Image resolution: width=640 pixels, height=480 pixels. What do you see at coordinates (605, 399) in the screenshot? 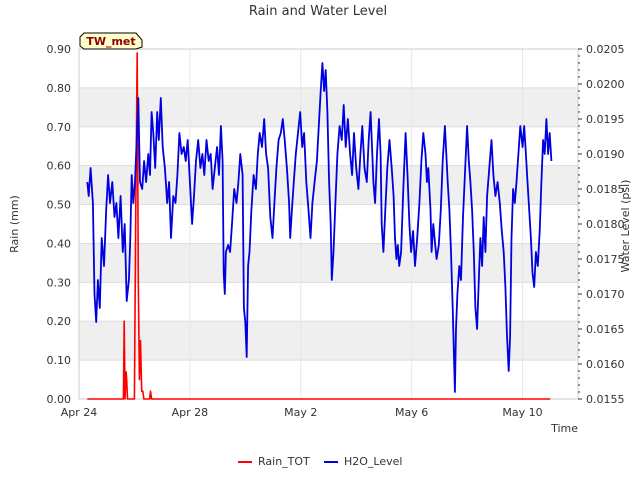
I see `y-tick-right-0: 0.0155` at bounding box center [605, 399].